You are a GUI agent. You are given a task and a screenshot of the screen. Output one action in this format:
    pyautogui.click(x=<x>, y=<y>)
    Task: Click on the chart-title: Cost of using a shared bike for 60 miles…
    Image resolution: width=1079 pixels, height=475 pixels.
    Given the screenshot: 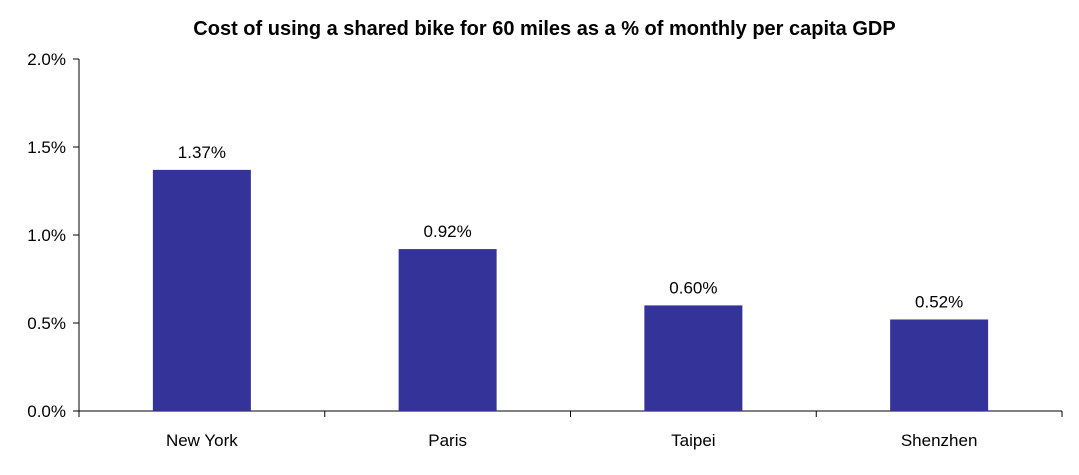 What is the action you would take?
    pyautogui.click(x=544, y=29)
    